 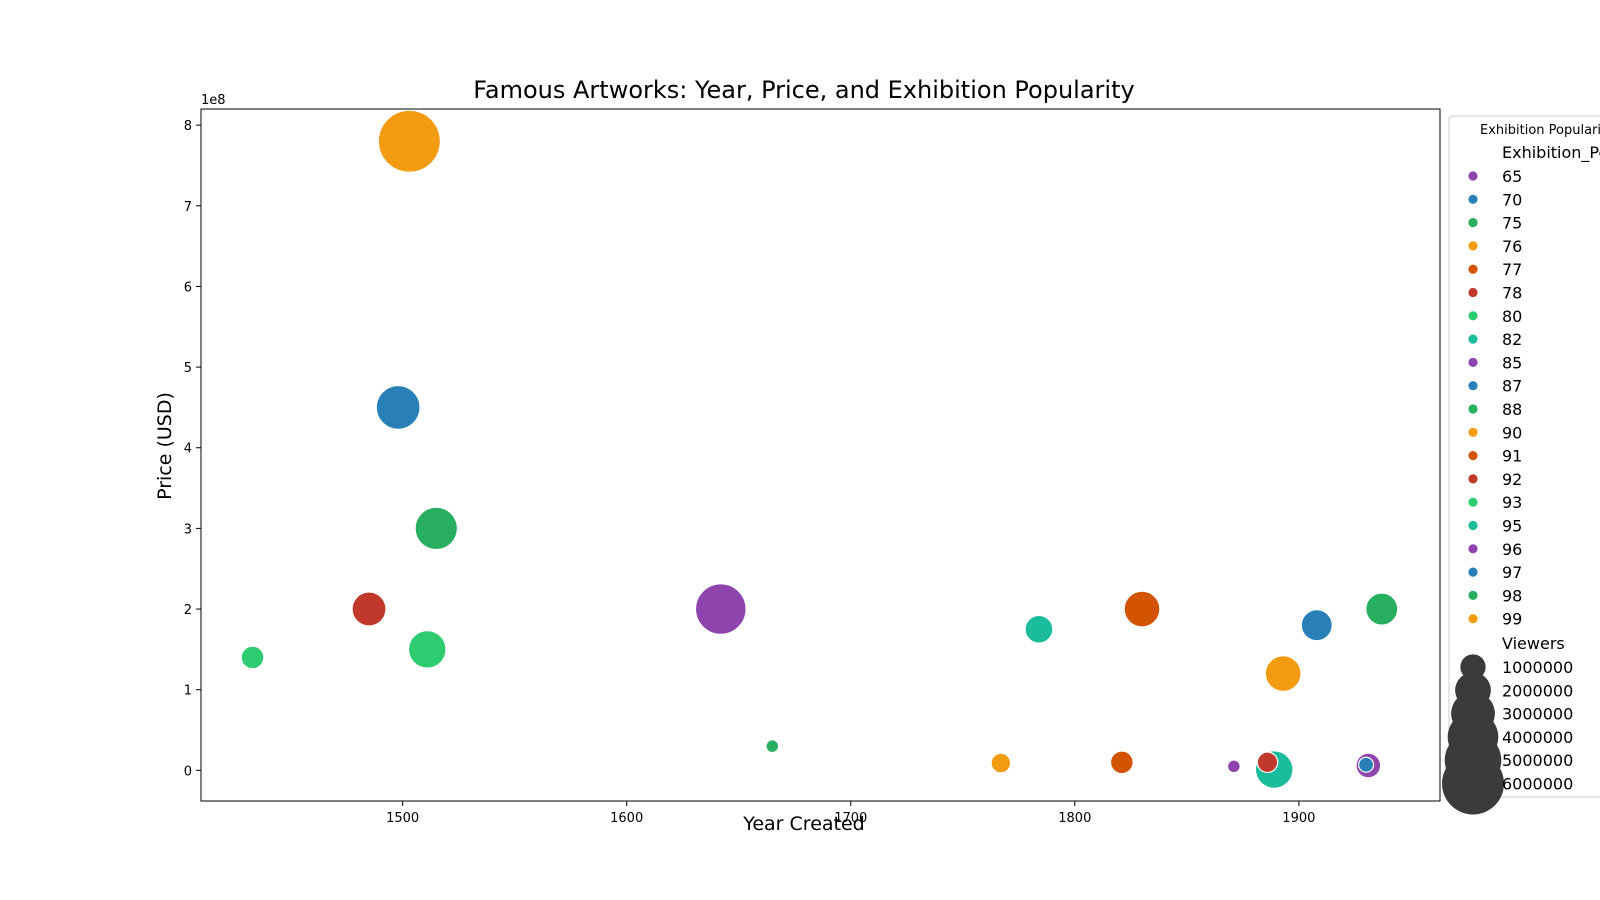 I want to click on y-tick-label: 3, so click(x=188, y=529).